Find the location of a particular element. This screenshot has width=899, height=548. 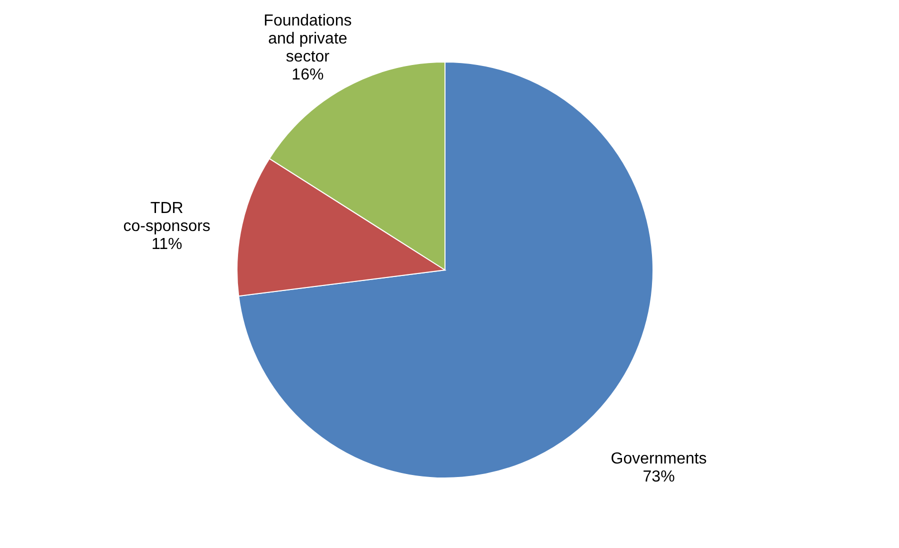

slice-label: Foundations and private sector is located at coordinates (308, 39).